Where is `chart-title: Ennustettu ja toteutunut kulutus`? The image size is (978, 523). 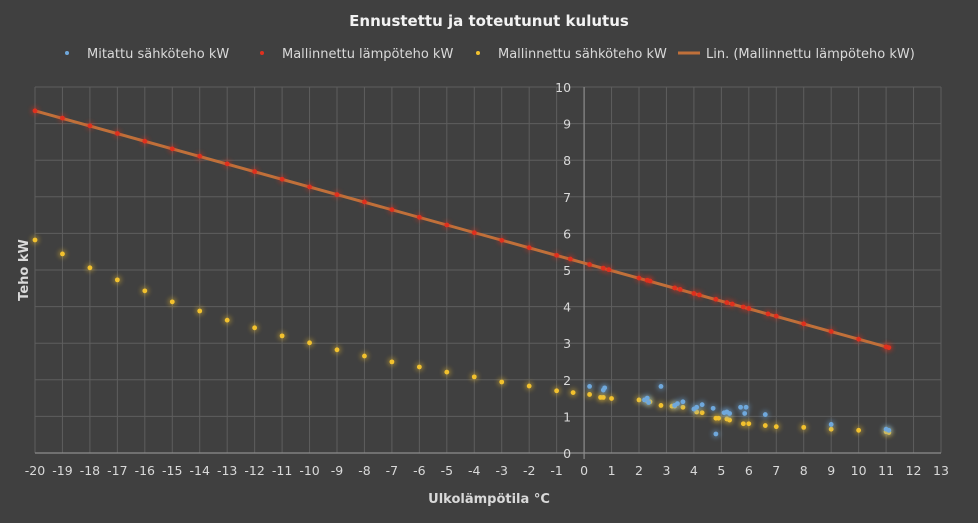 chart-title: Ennustettu ja toteutunut kulutus is located at coordinates (489, 21).